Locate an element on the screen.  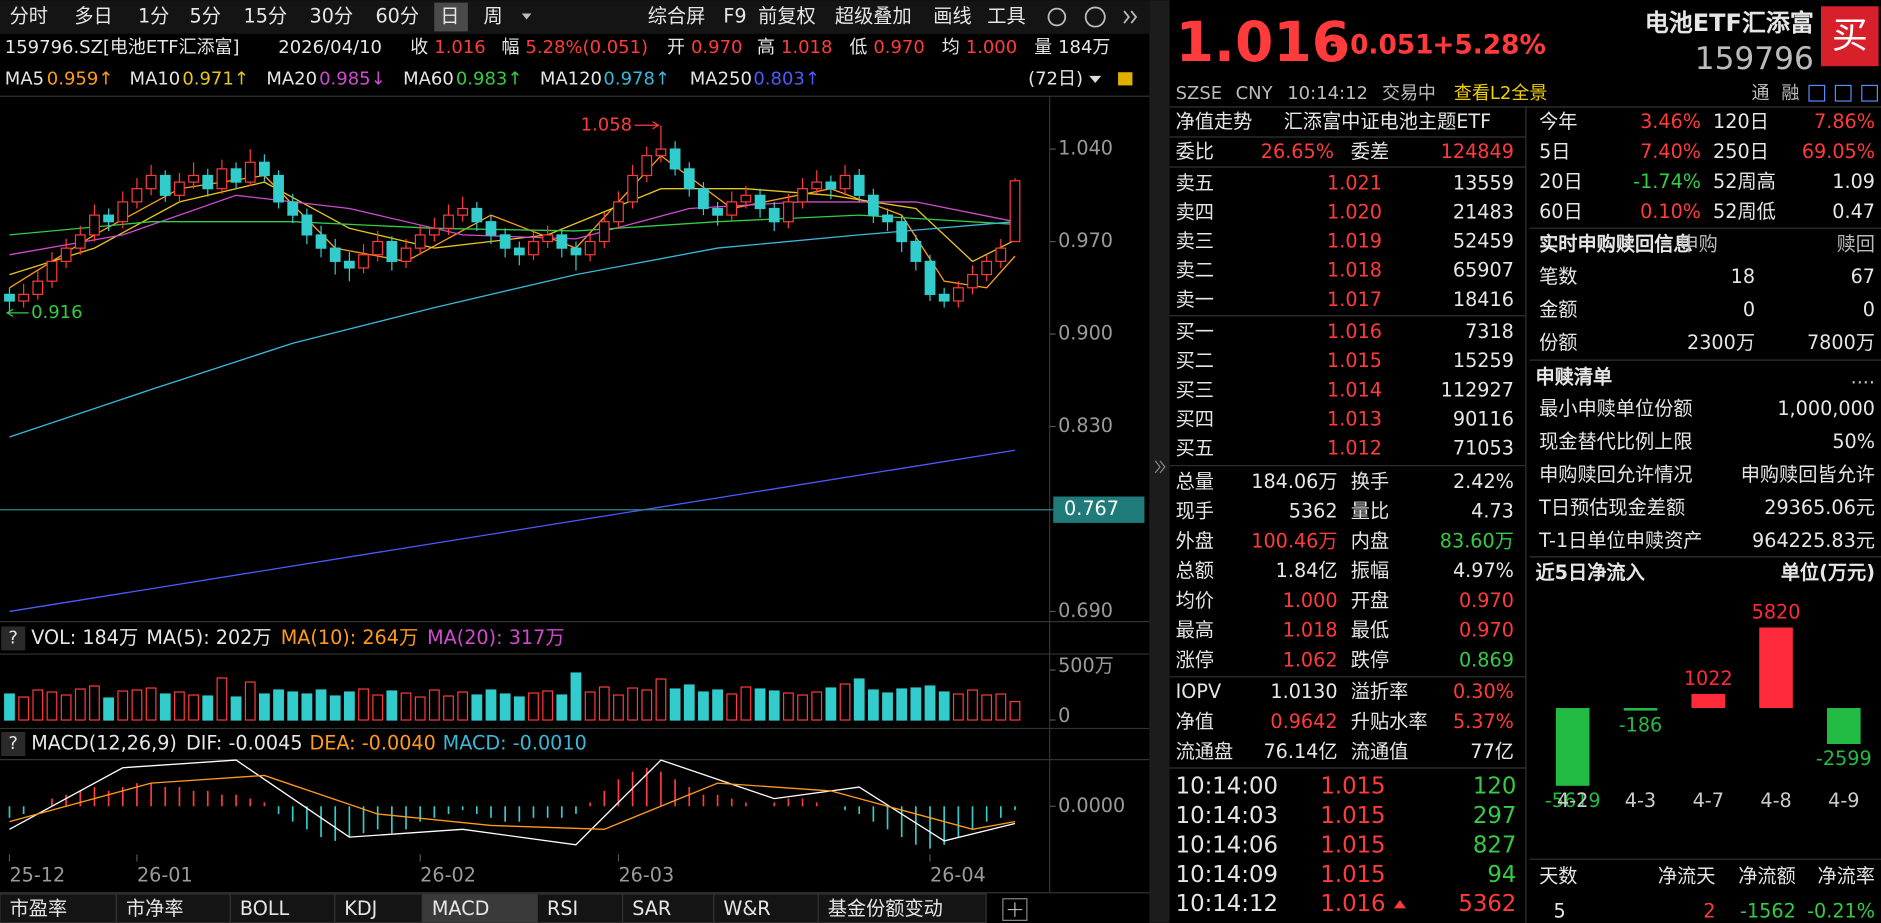
tool-button: 综合屏 is located at coordinates (677, 16).